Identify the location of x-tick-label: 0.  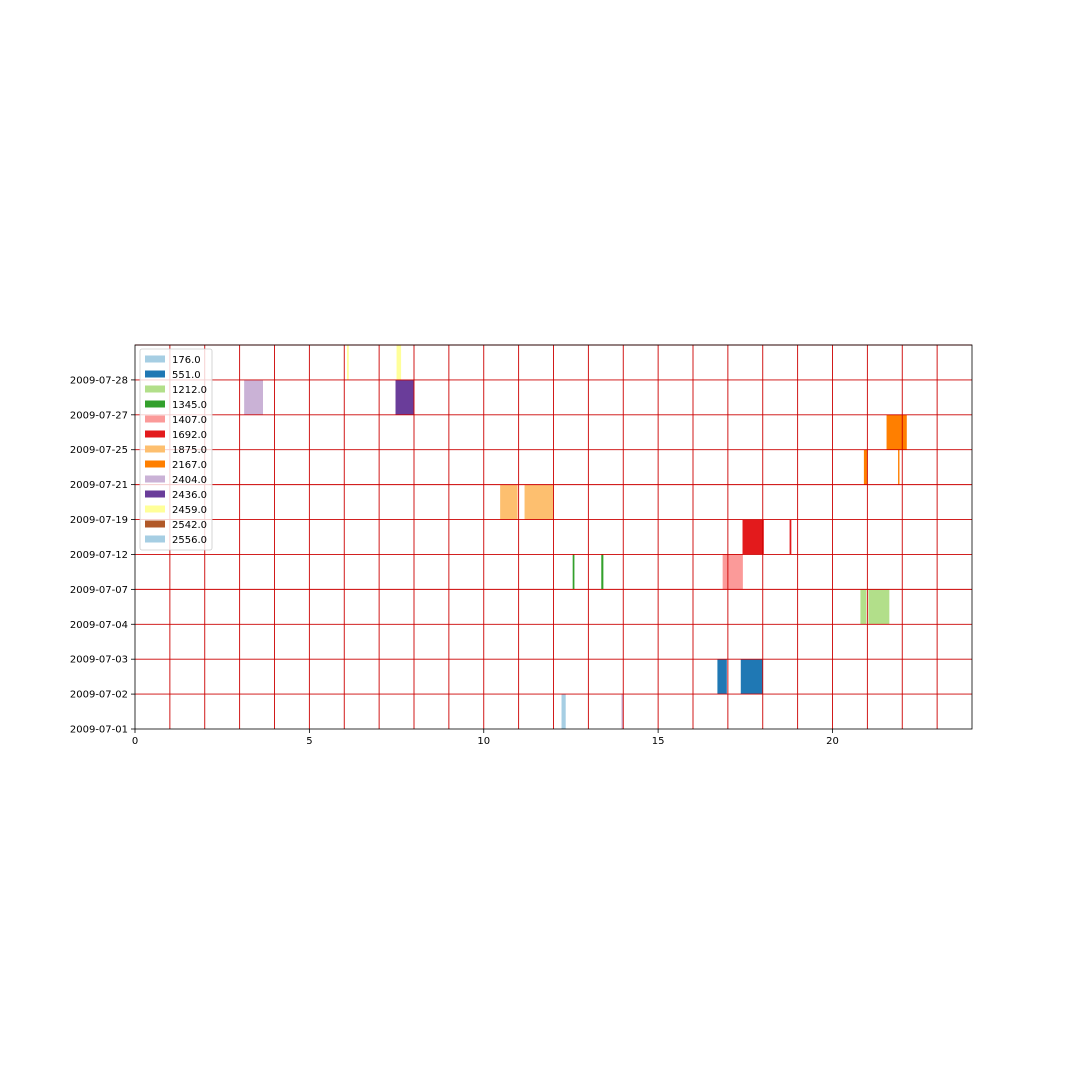
(135, 741).